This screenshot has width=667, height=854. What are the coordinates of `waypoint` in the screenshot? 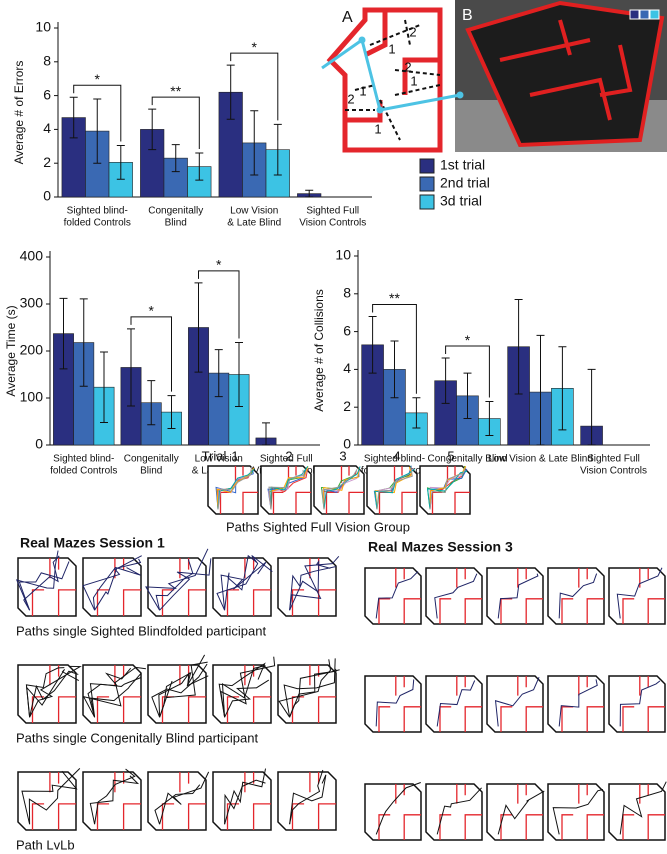 It's located at (460, 95).